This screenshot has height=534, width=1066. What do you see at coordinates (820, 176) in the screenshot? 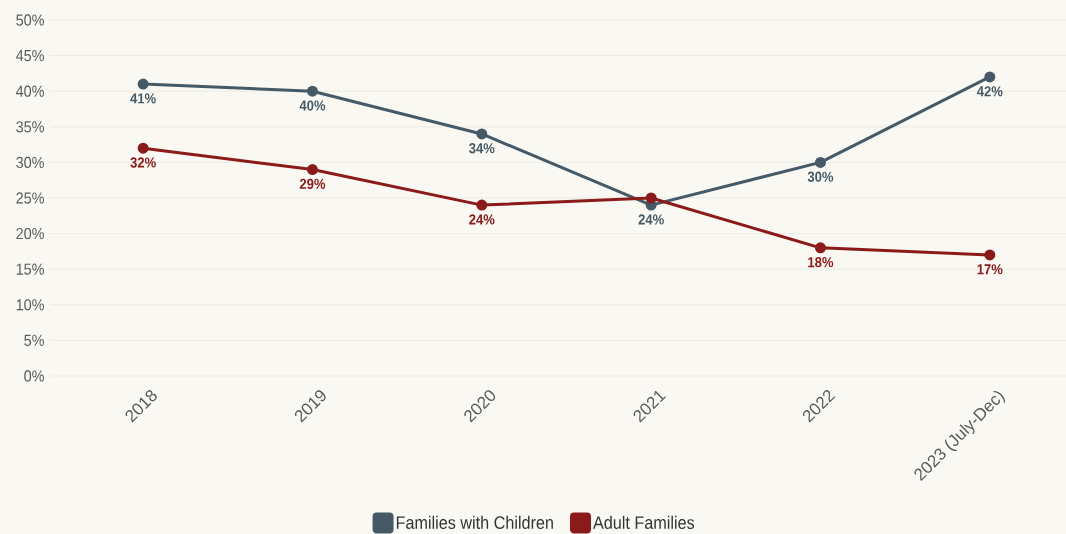
I see `data-label: 30%` at bounding box center [820, 176].